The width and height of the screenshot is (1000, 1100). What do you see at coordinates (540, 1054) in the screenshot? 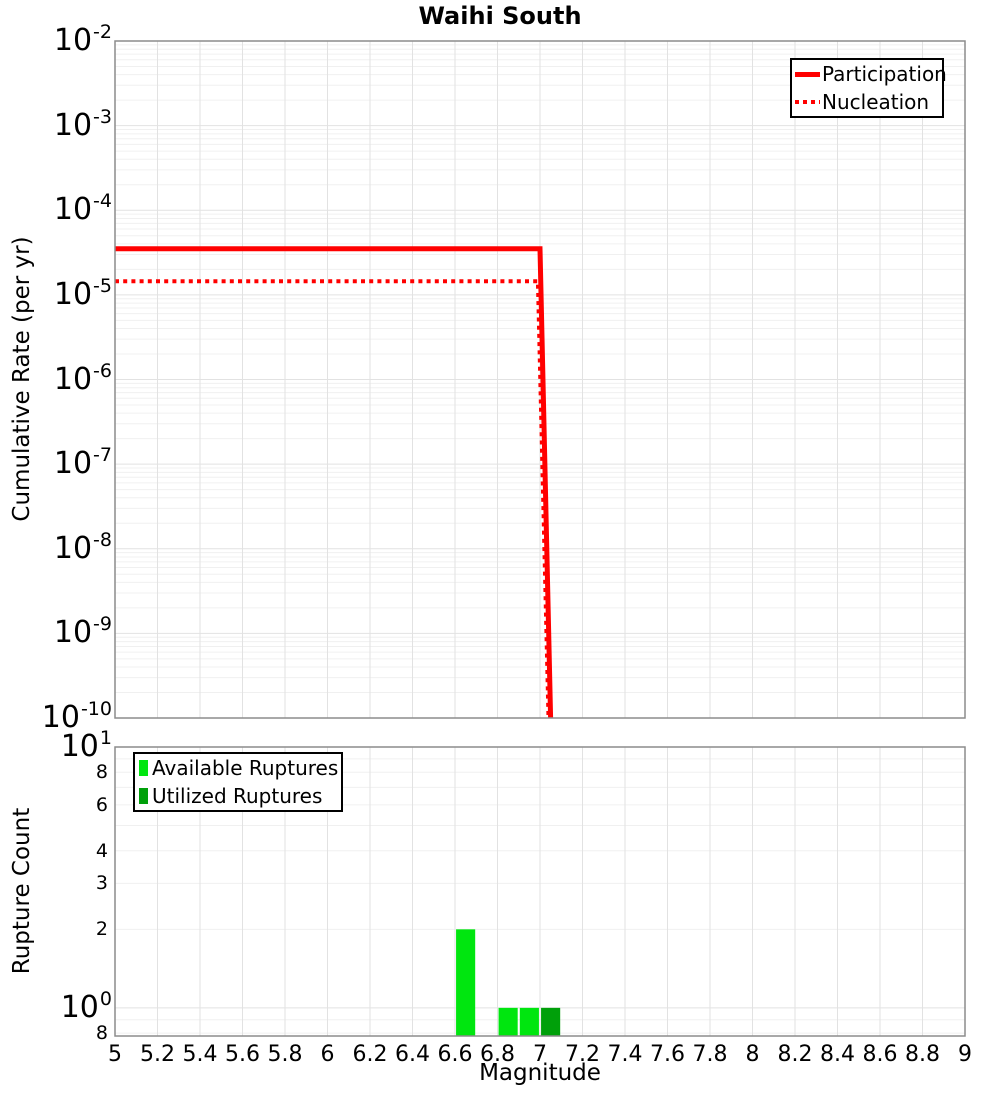
I see `x-tick-label: 7` at bounding box center [540, 1054].